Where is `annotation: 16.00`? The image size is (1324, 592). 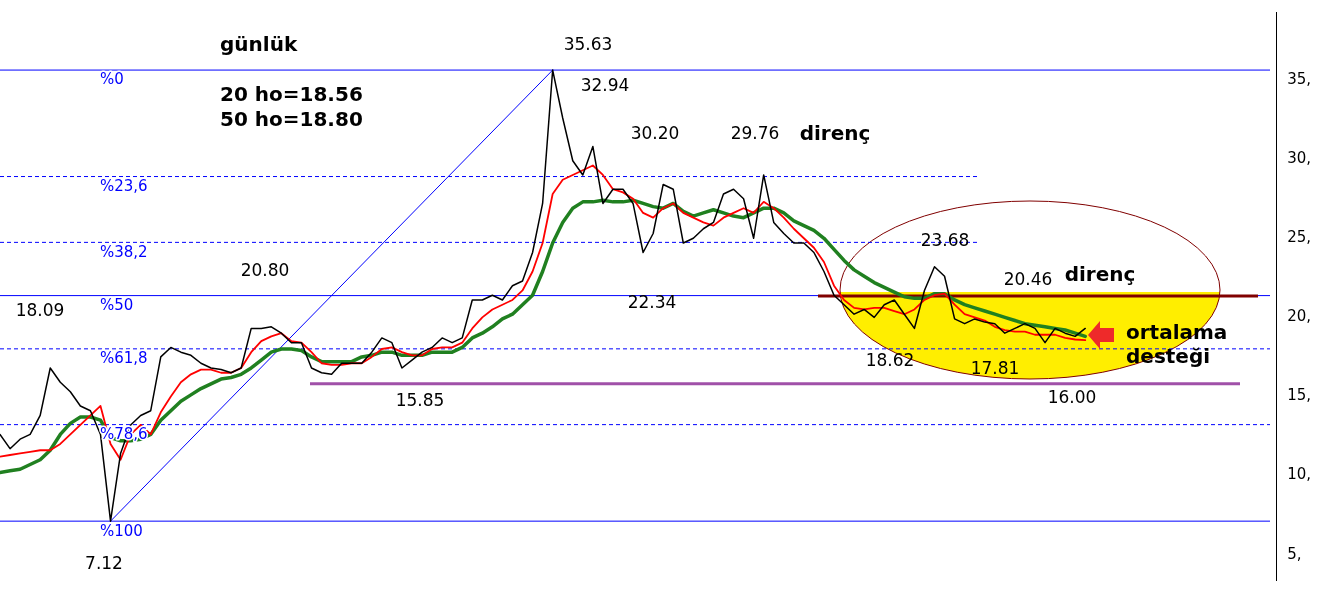 annotation: 16.00 is located at coordinates (1072, 397).